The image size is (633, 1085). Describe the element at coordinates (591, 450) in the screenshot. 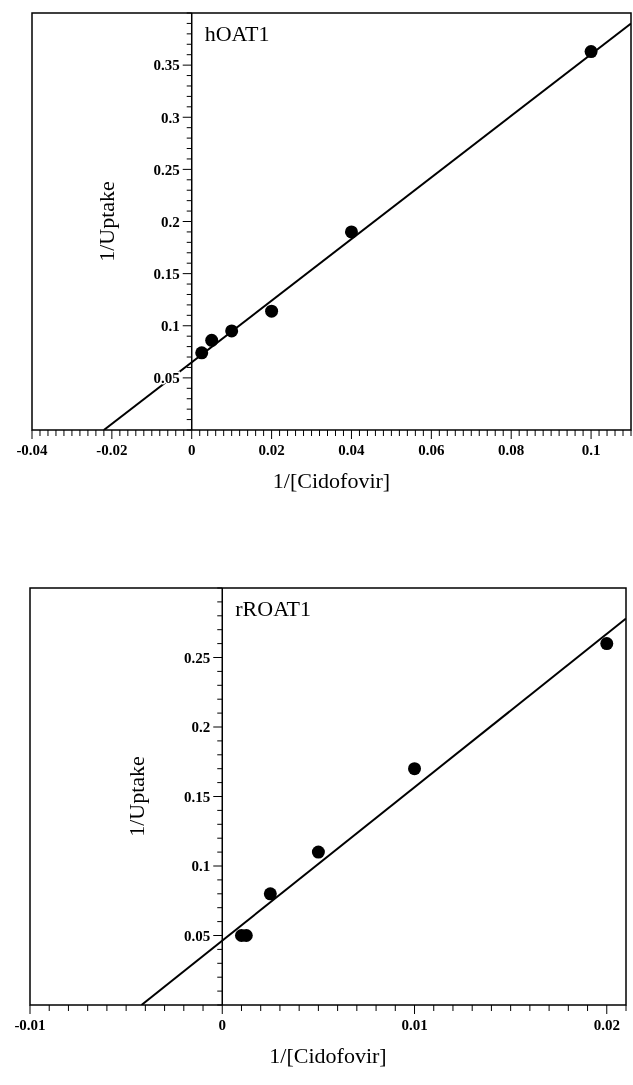

I see `x-tick-label: 0.1` at that location.